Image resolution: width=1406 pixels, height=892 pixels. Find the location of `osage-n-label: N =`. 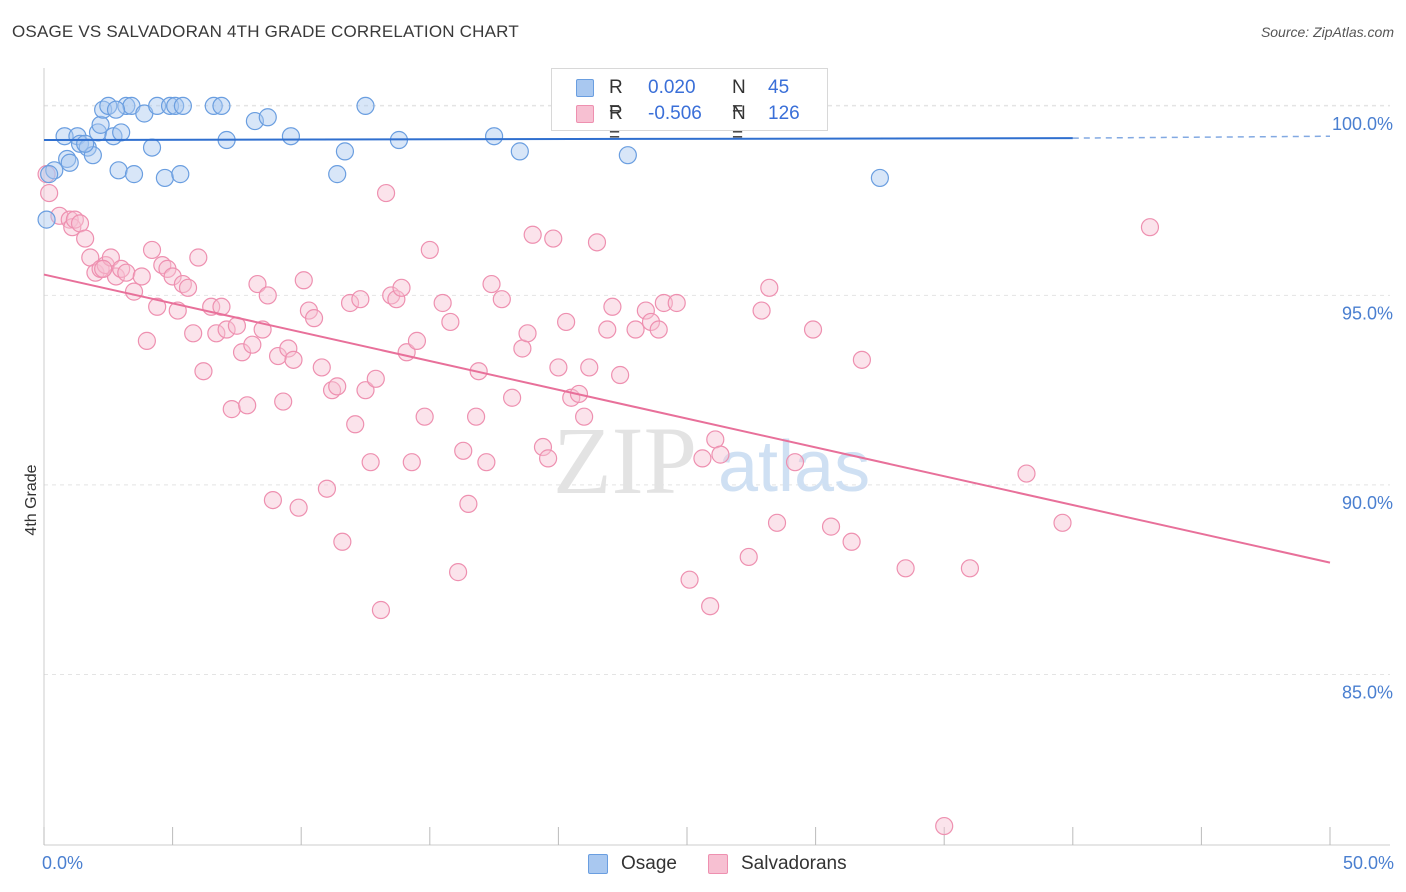

osage-n-label: N = is located at coordinates (739, 98).